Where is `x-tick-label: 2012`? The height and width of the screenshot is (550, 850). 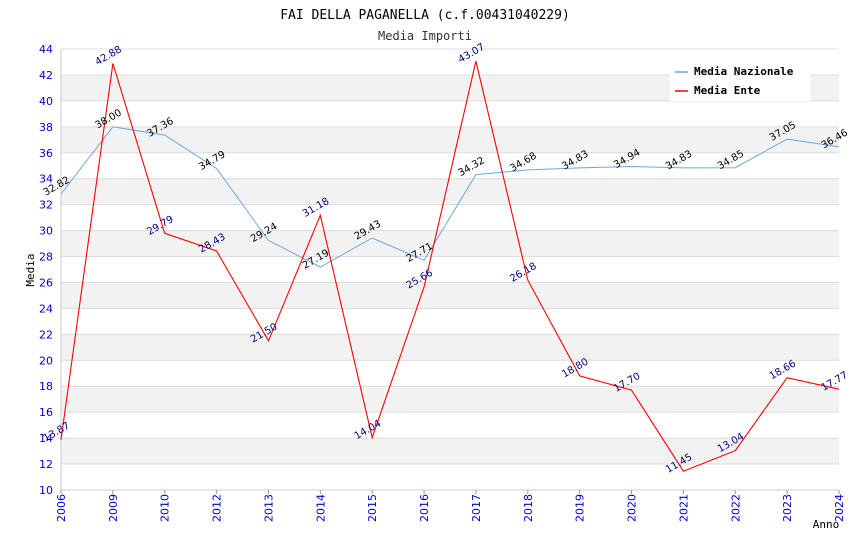 x-tick-label: 2012 is located at coordinates (217, 508).